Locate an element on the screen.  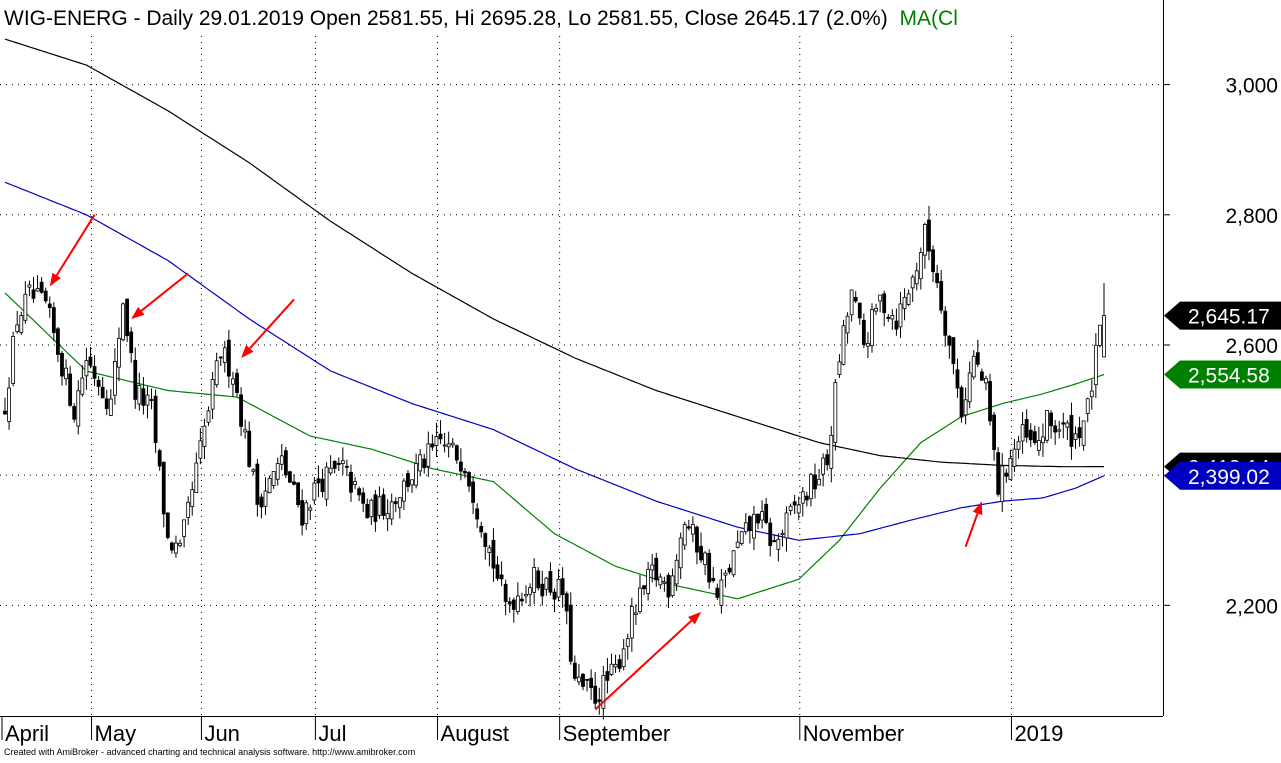
title-backdrop is located at coordinates (581, 18).